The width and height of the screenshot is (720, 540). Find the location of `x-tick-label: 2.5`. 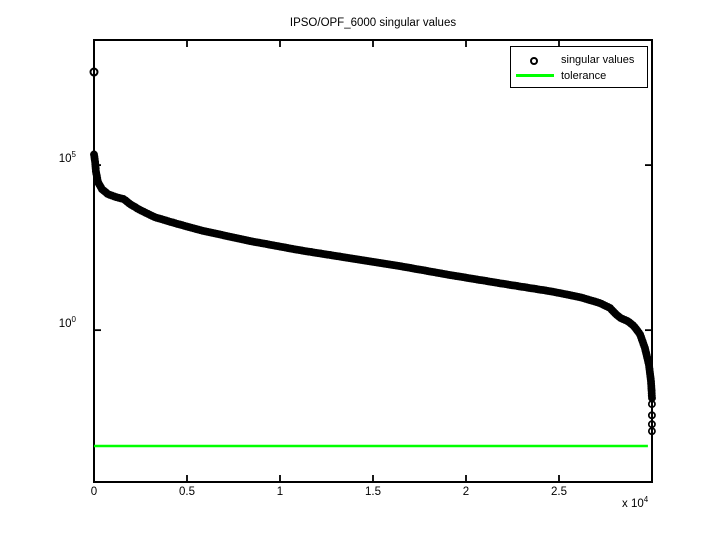

x-tick-label: 2.5 is located at coordinates (559, 492).